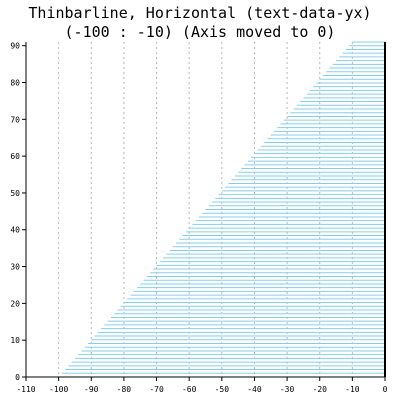 This screenshot has height=400, width=400. What do you see at coordinates (15, 267) in the screenshot?
I see `y-tick-label: 30` at bounding box center [15, 267].